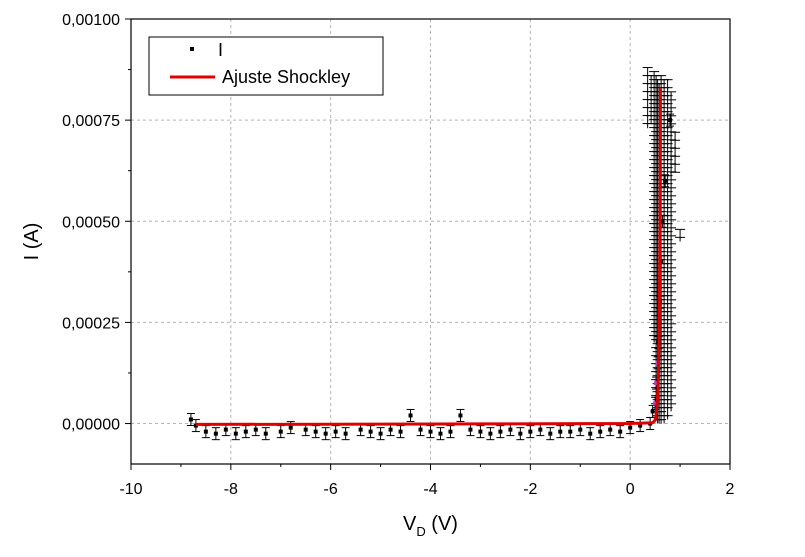  I want to click on x-tick-label: -6, so click(331, 489).